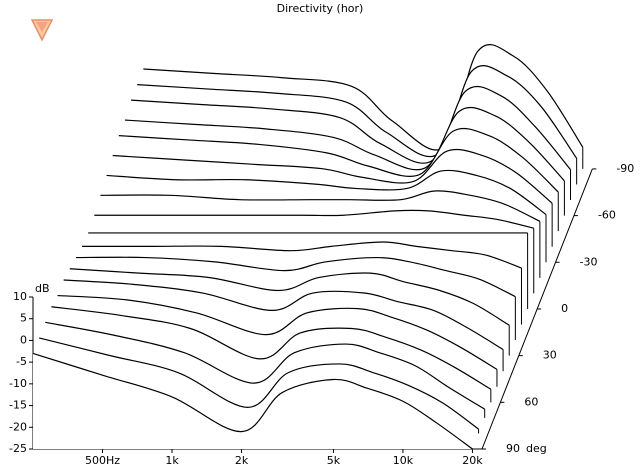 The image size is (640, 468). Describe the element at coordinates (589, 261) in the screenshot. I see `z-tick-label: -30` at that location.